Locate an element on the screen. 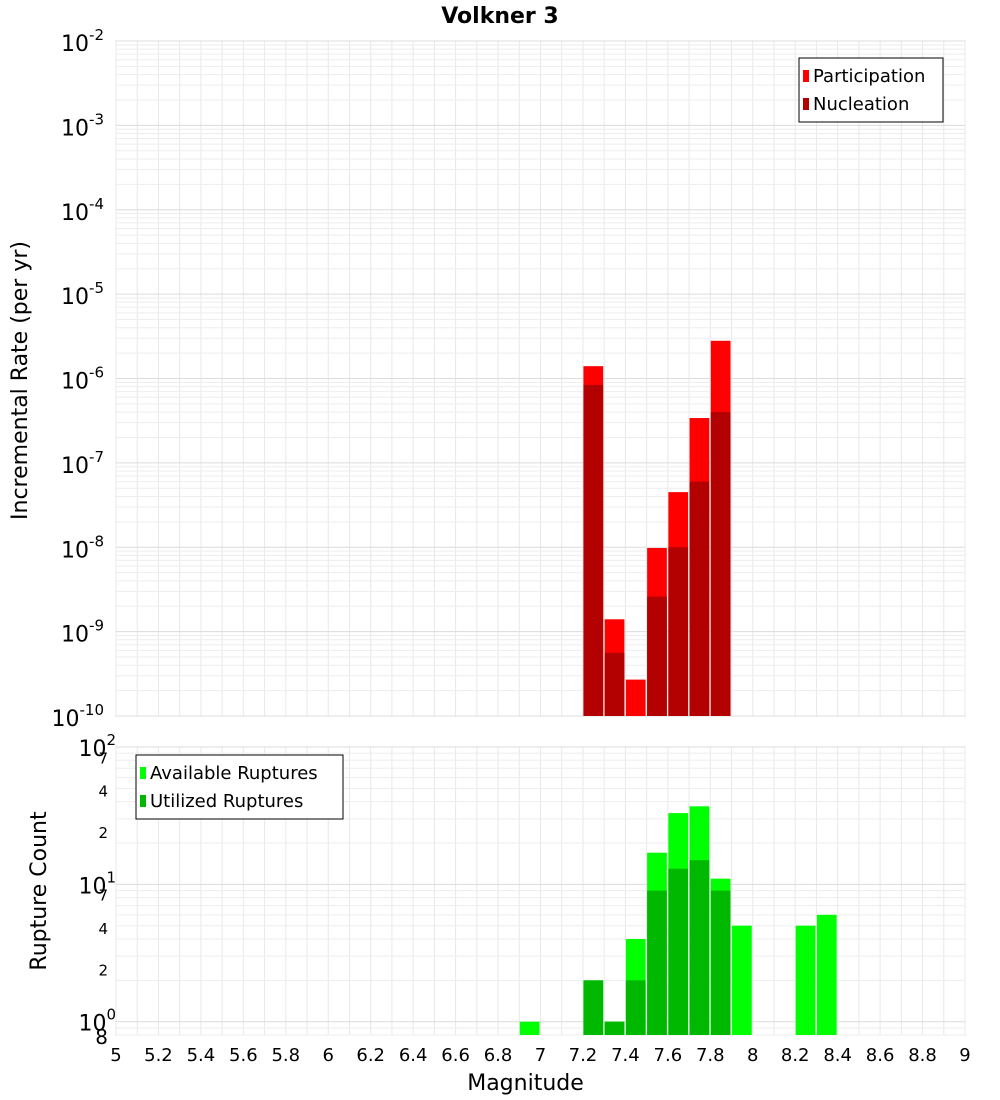  magnitude-x-tick-label: 9 is located at coordinates (964, 1055).